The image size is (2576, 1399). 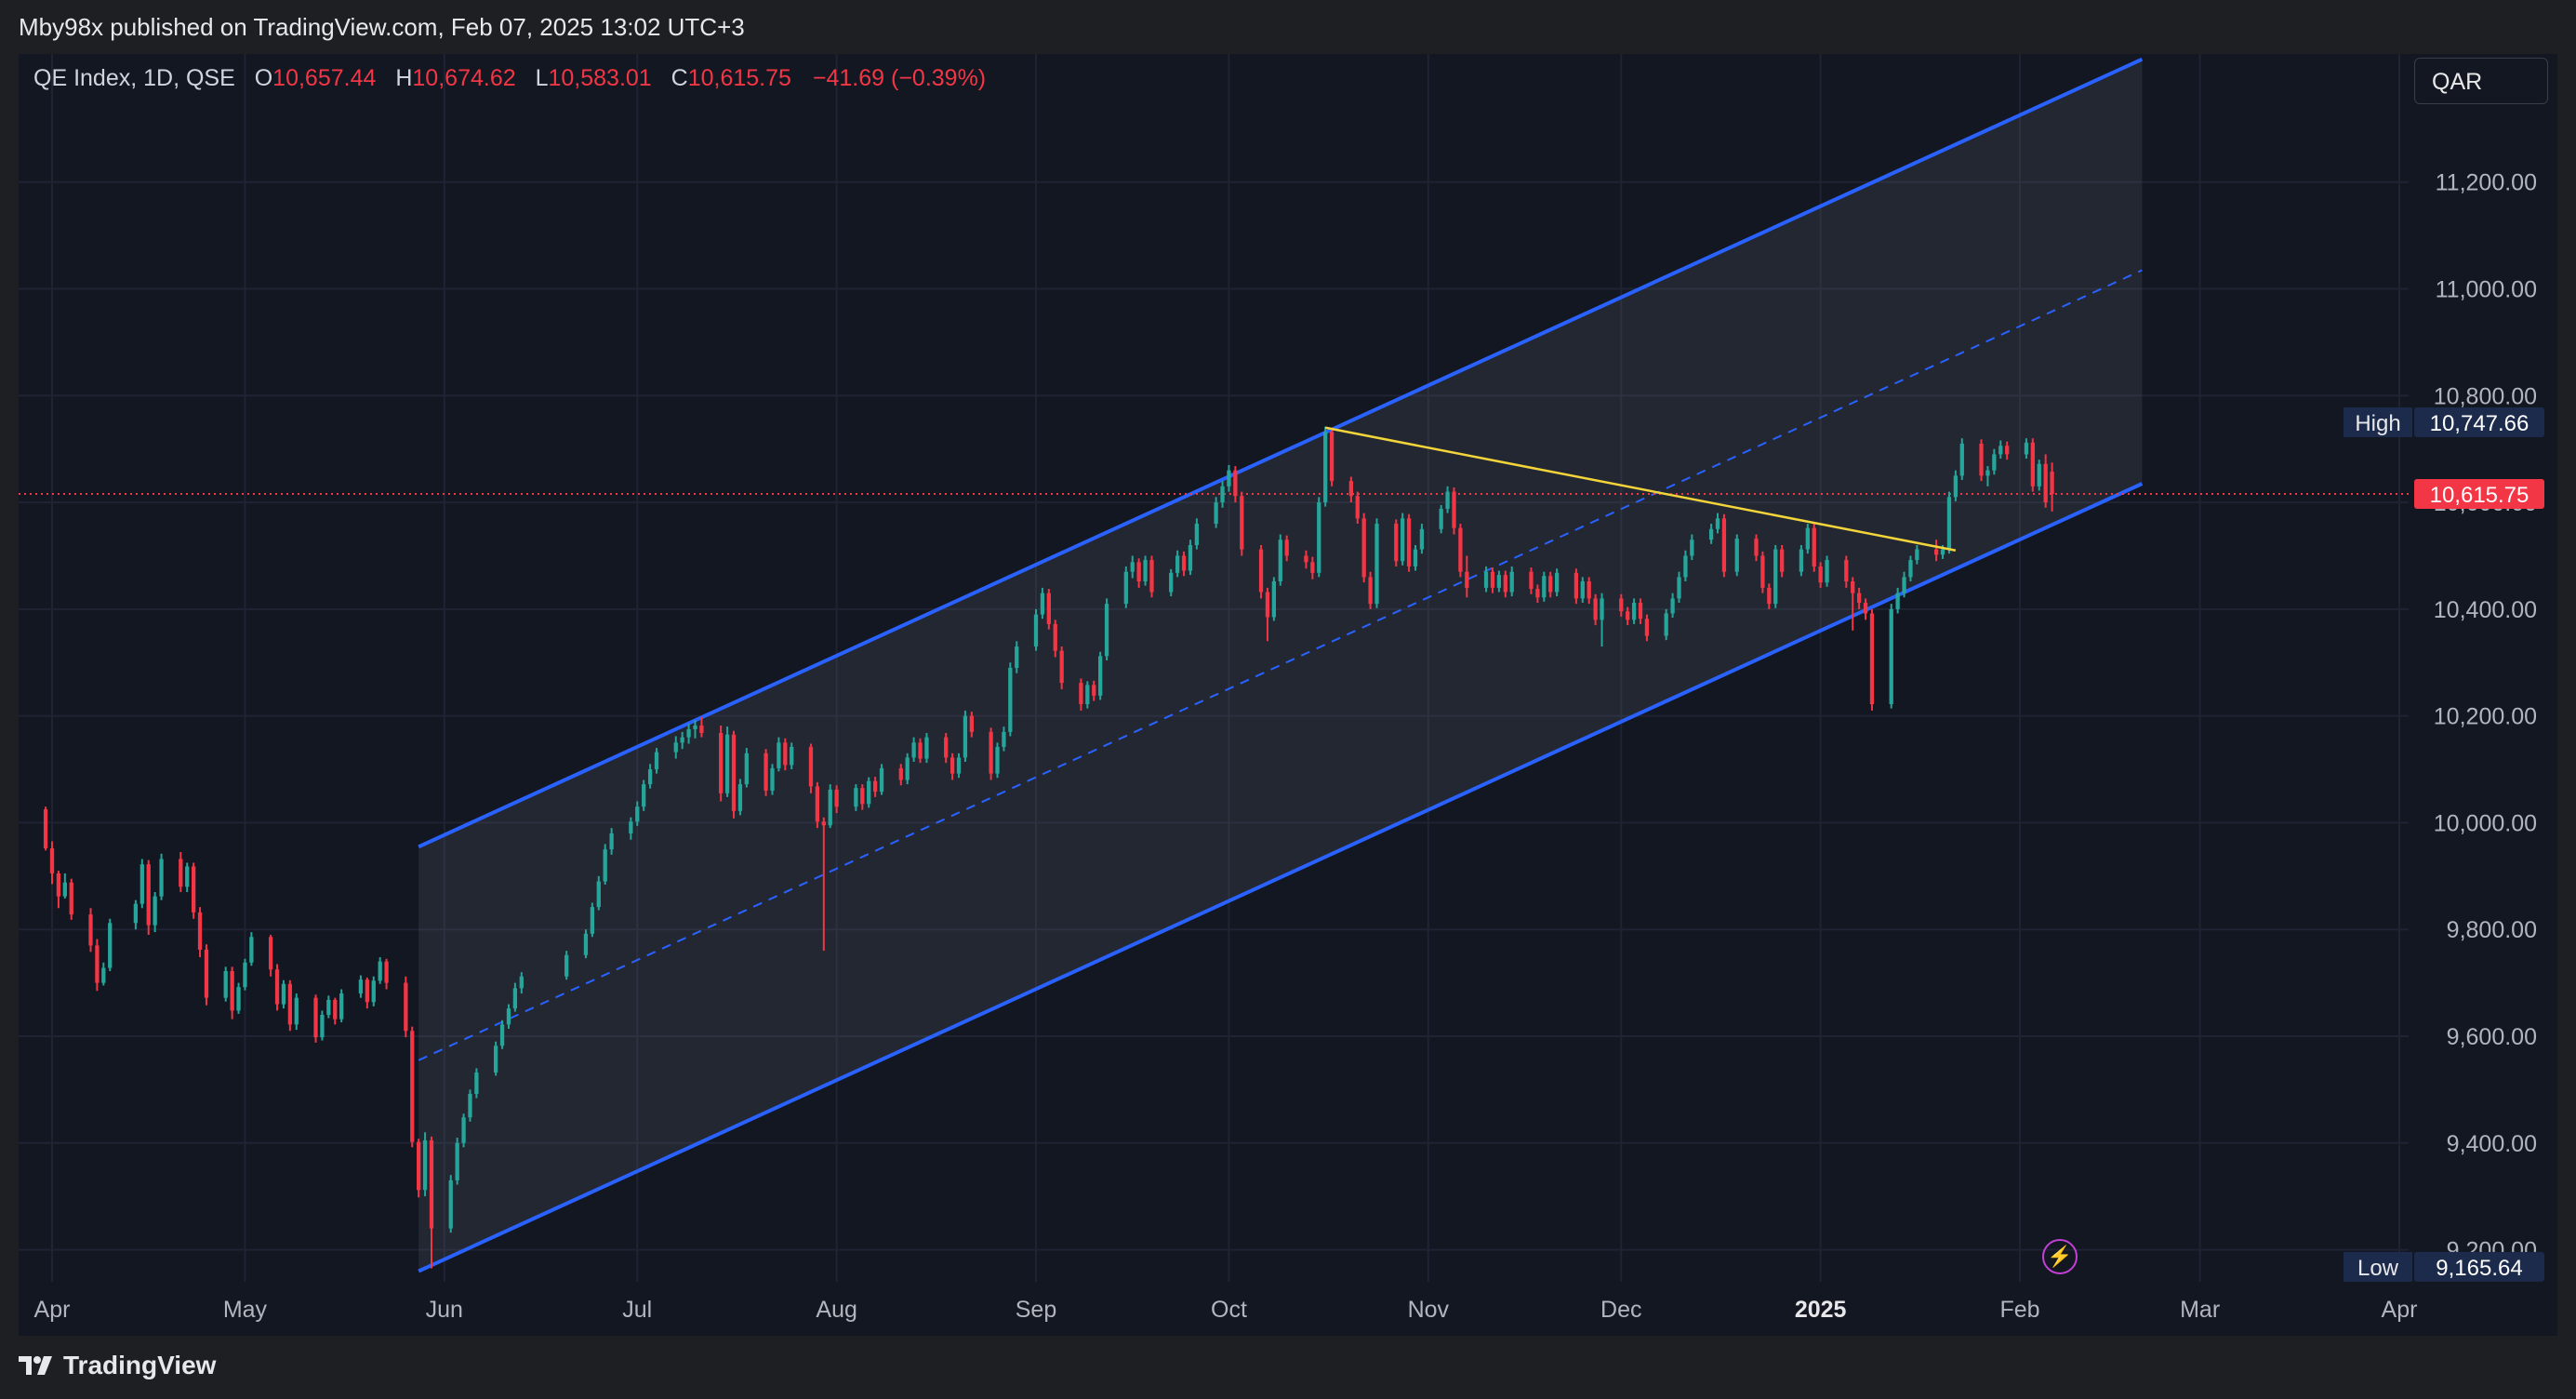 I want to click on y-tick-label: 10,000.00, so click(x=2485, y=823).